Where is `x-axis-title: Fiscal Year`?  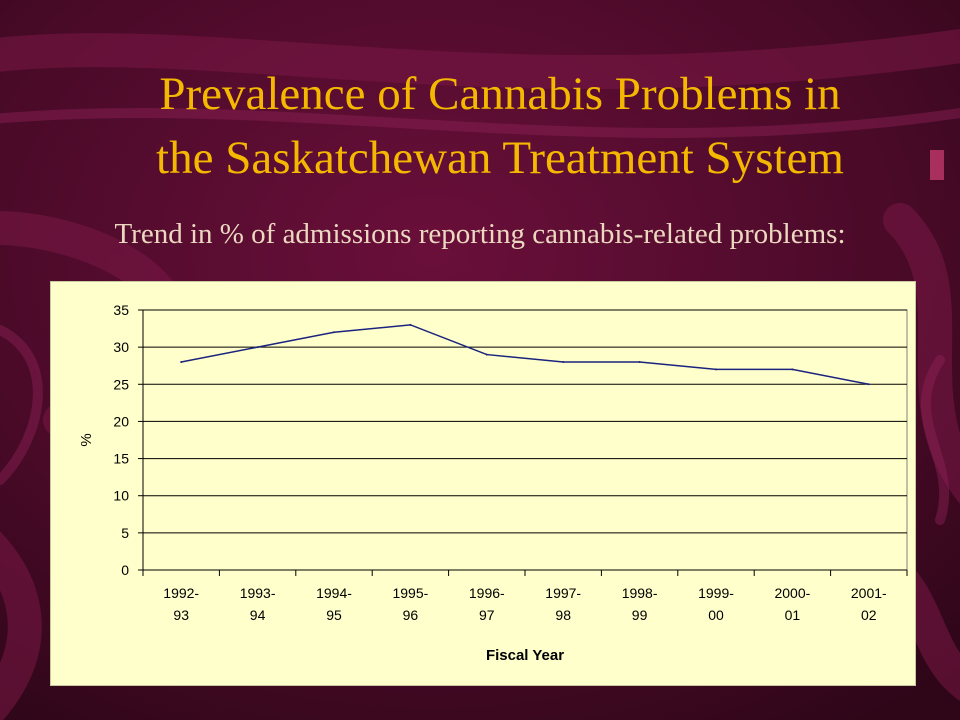
x-axis-title: Fiscal Year is located at coordinates (525, 655).